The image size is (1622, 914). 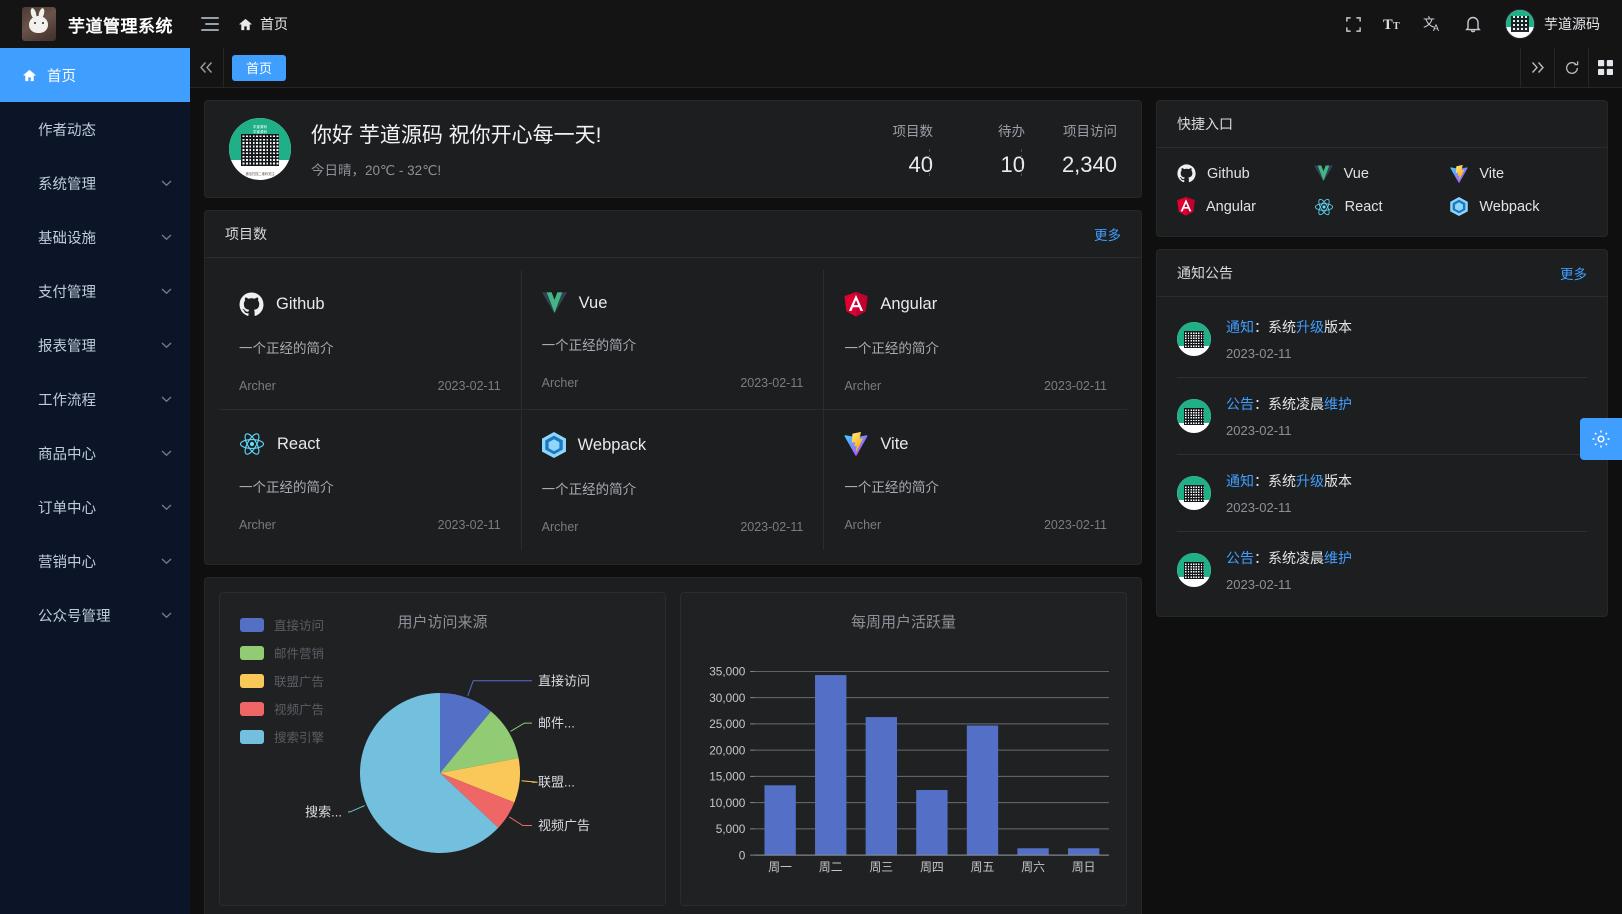 I want to click on sidebar-item-author-news: 作者动态, so click(x=95, y=129).